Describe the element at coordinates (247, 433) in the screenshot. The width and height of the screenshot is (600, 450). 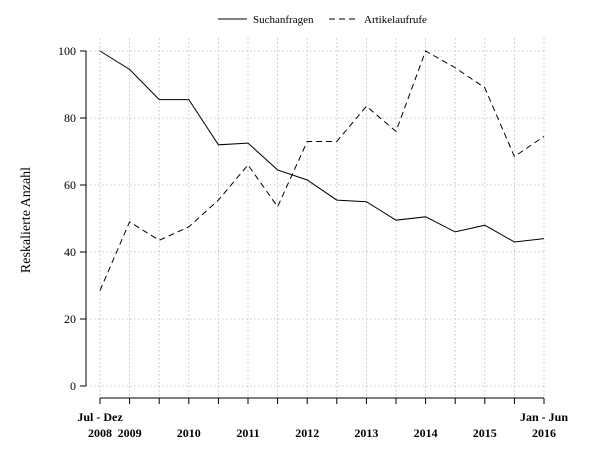
I see `x-tick-label: 2011` at that location.